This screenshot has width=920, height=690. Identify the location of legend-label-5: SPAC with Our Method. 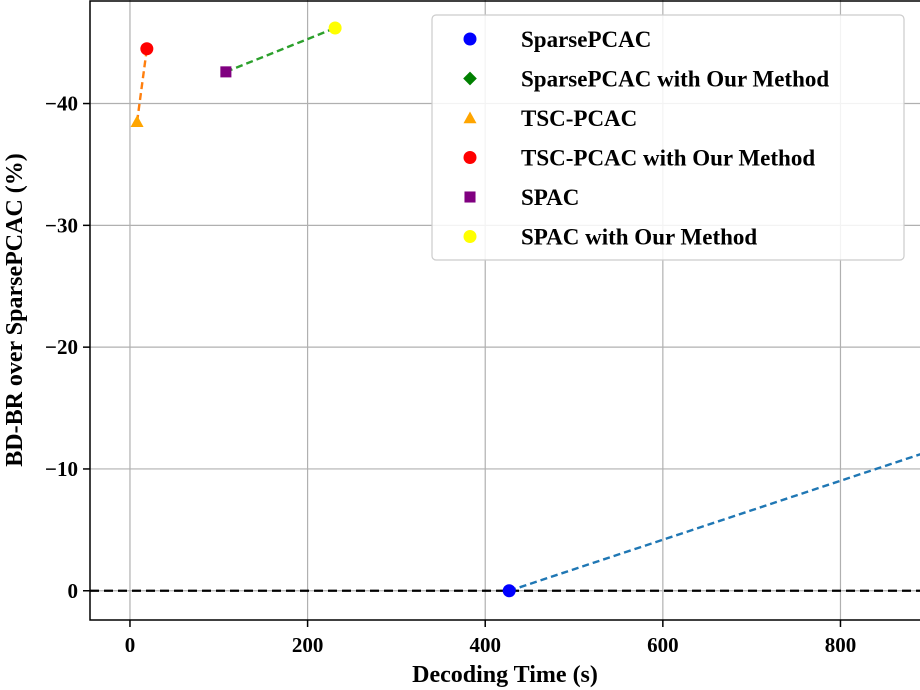
(639, 237).